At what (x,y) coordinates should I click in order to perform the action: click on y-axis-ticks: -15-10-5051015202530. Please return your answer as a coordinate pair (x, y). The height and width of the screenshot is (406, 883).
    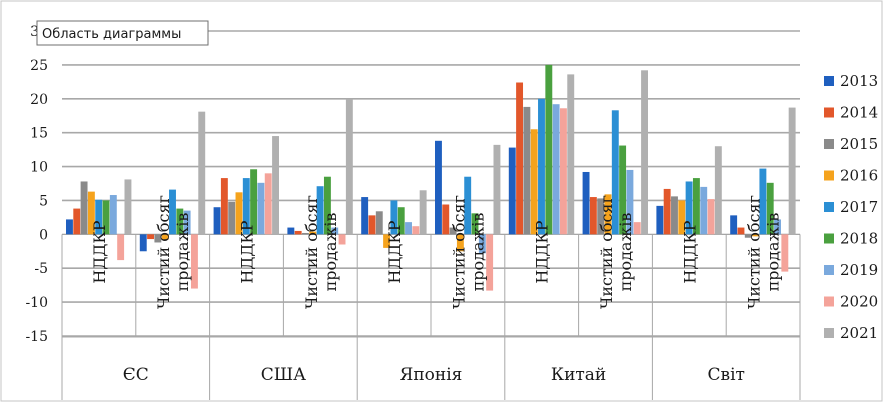
    Looking at the image, I should click on (36, 184).